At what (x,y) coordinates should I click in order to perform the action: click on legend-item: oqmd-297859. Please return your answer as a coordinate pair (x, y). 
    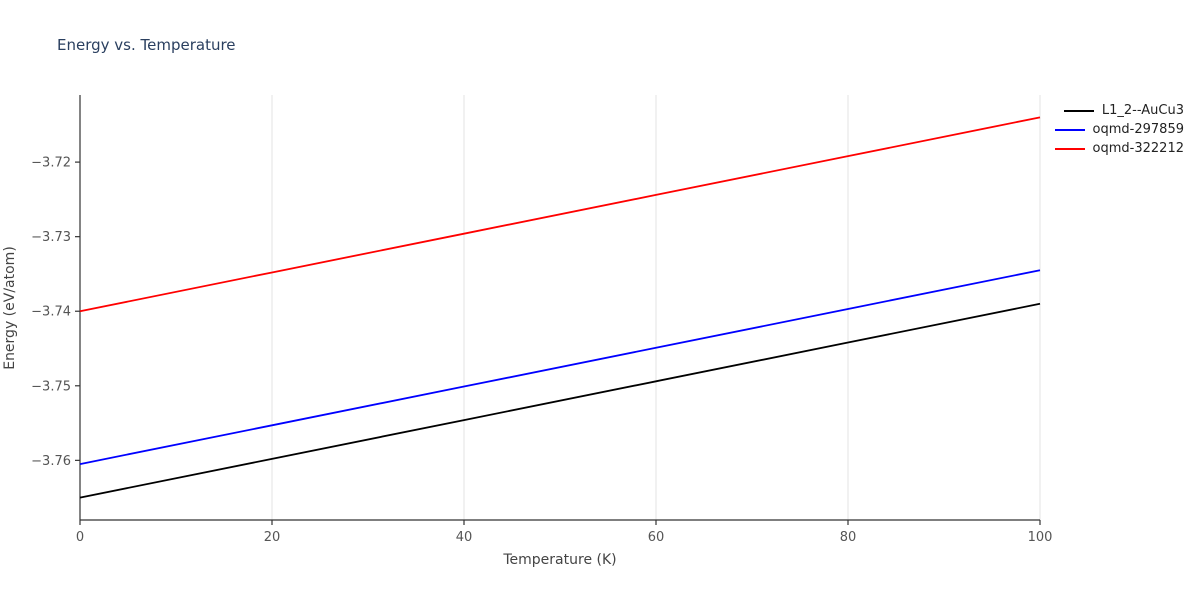
    Looking at the image, I should click on (1119, 129).